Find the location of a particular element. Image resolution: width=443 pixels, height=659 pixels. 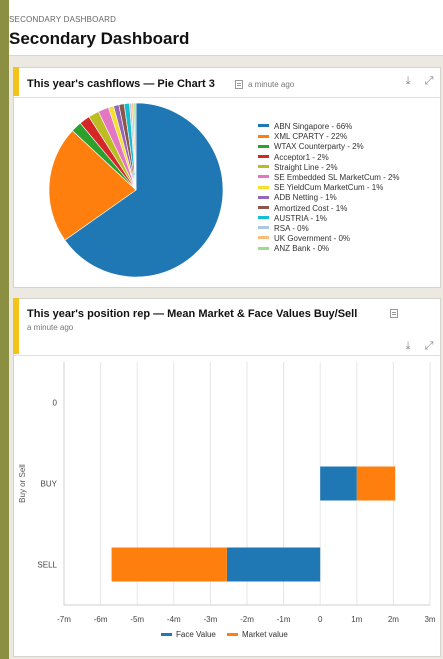

legend-item: WTAX Counterparty - 2% is located at coordinates (329, 147).